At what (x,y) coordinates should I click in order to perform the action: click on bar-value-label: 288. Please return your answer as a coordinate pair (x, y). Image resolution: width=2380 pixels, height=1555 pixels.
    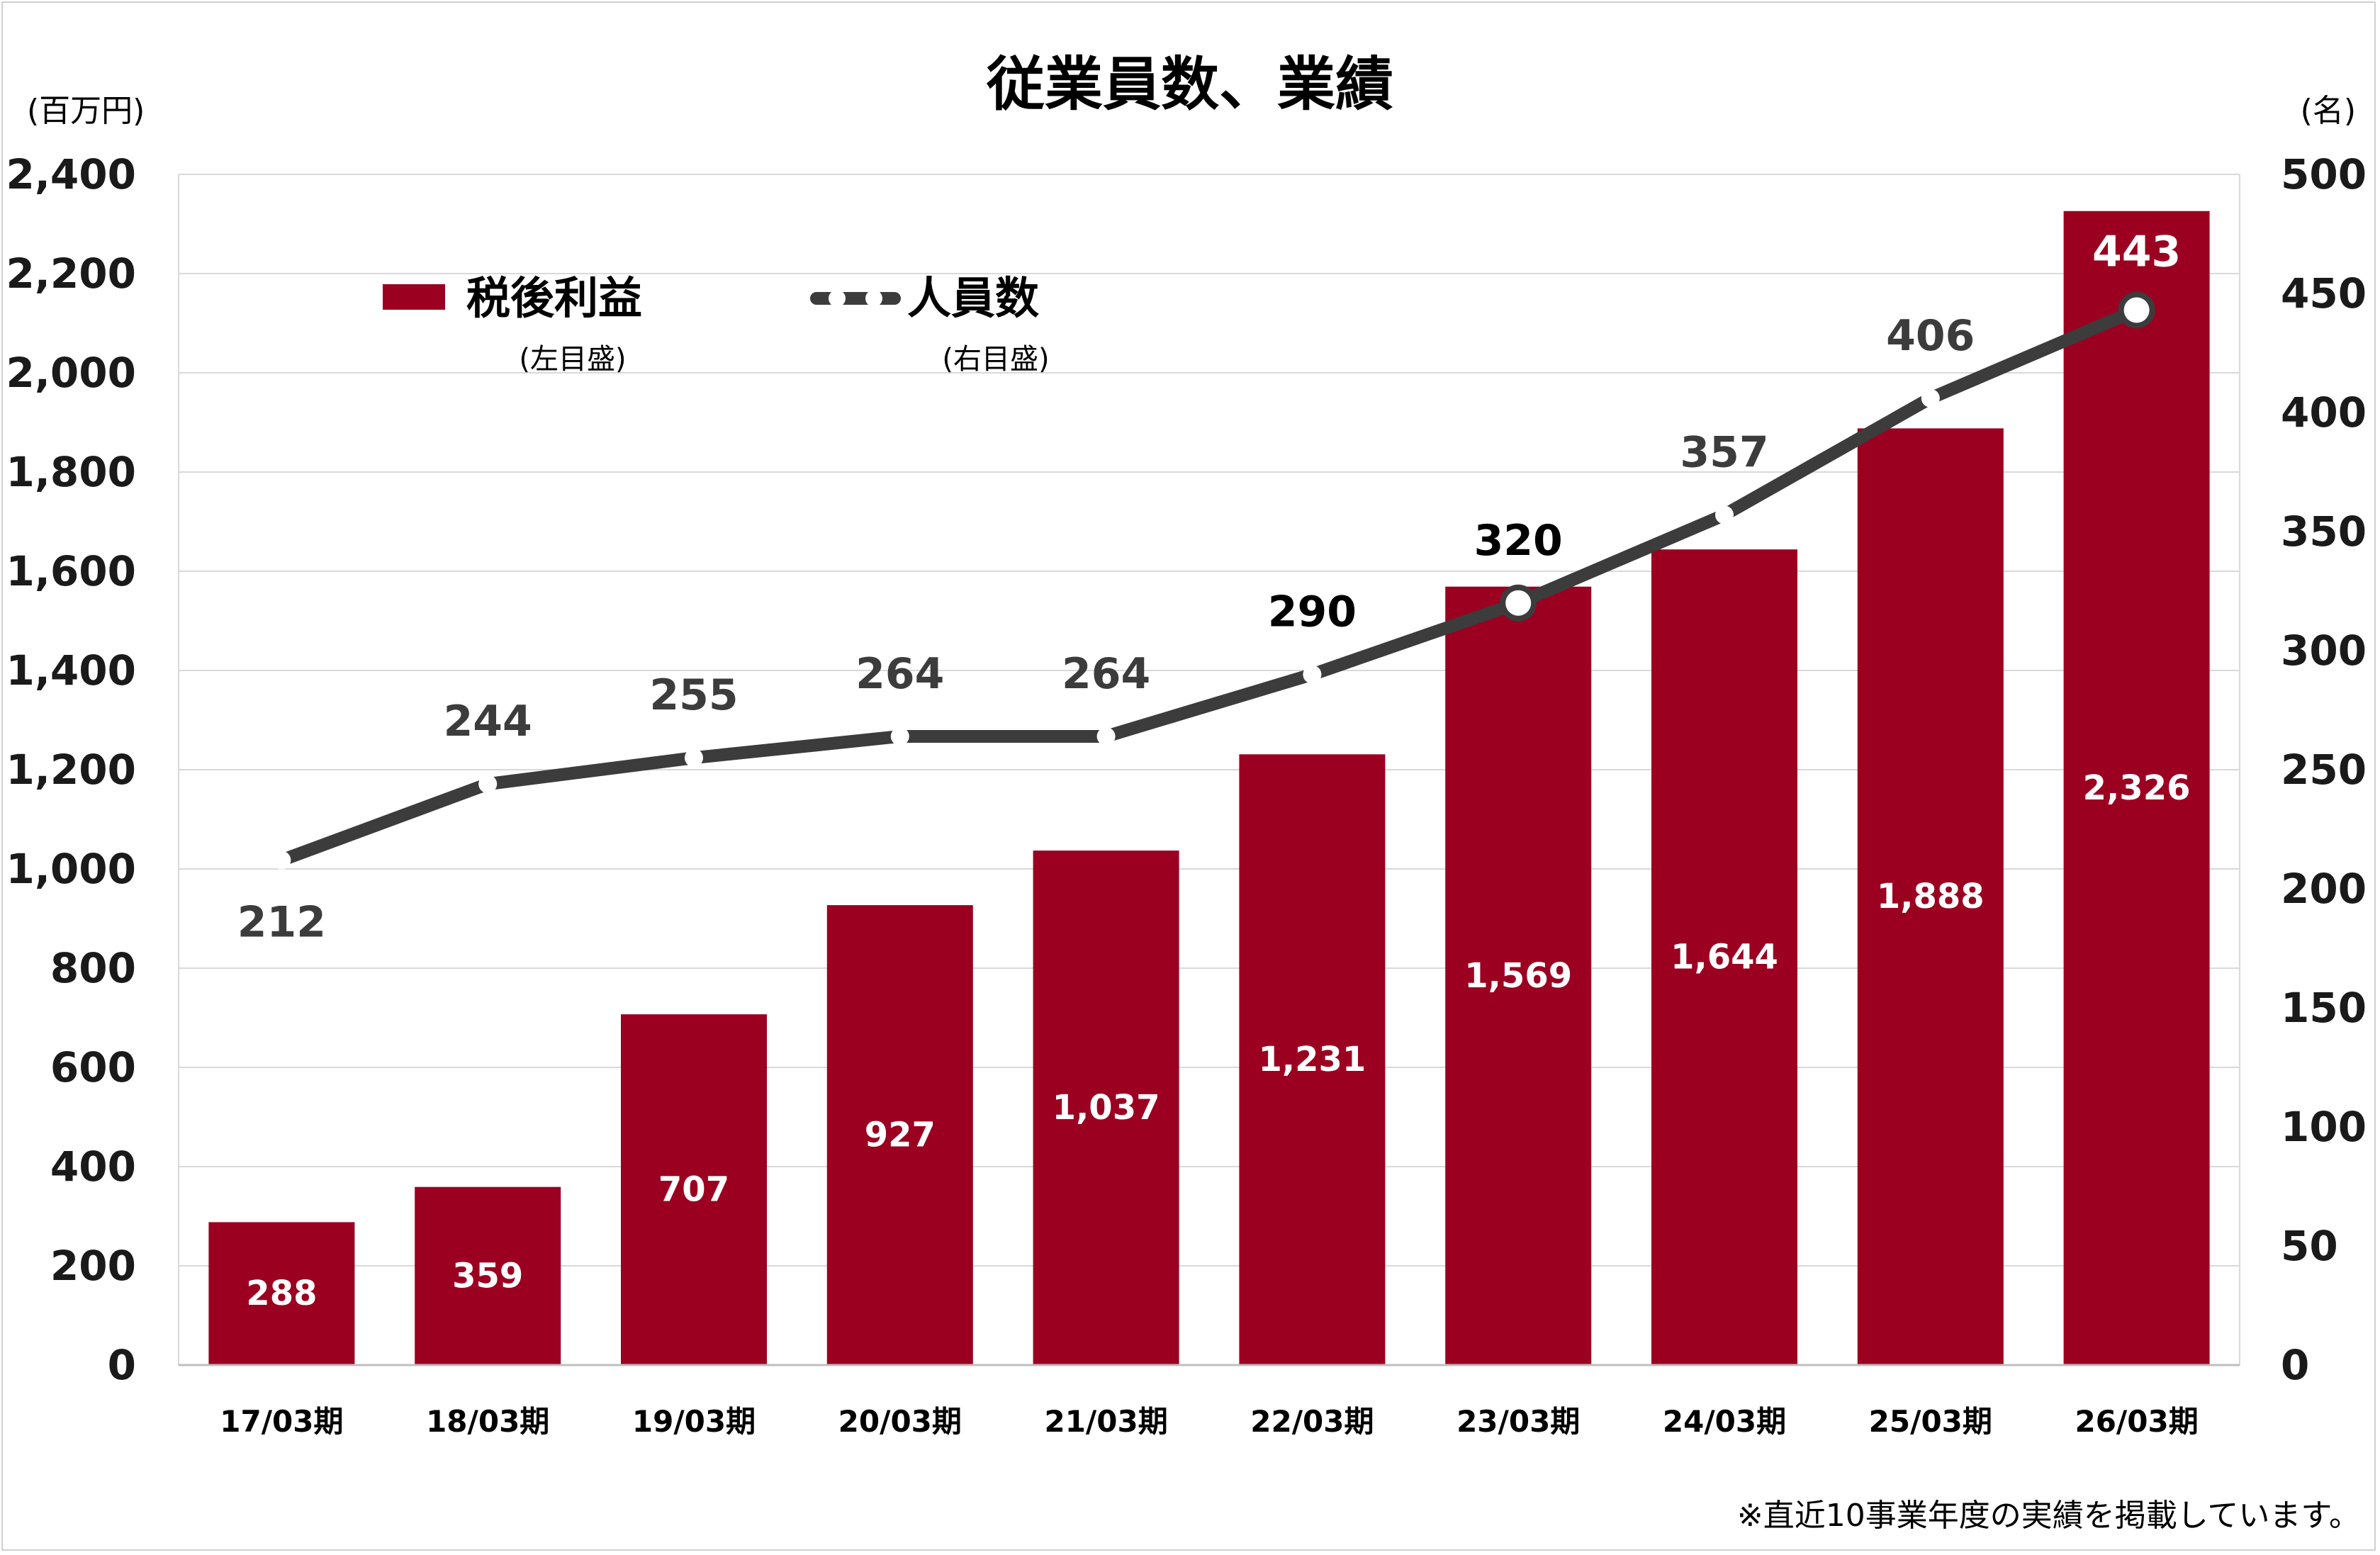
    Looking at the image, I should click on (282, 1293).